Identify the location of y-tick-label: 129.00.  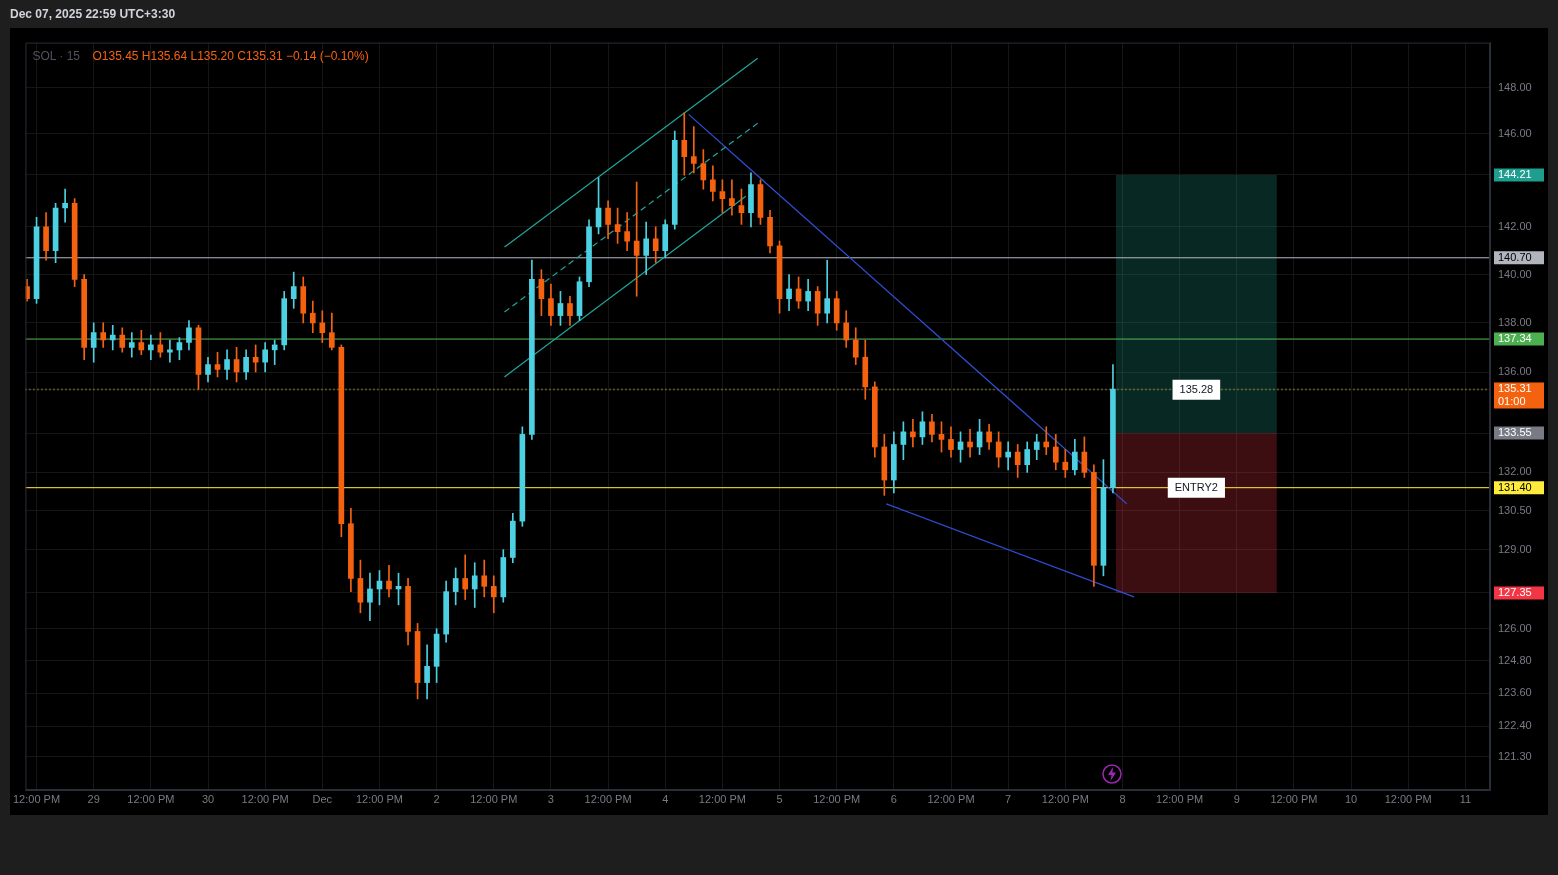
(1515, 548).